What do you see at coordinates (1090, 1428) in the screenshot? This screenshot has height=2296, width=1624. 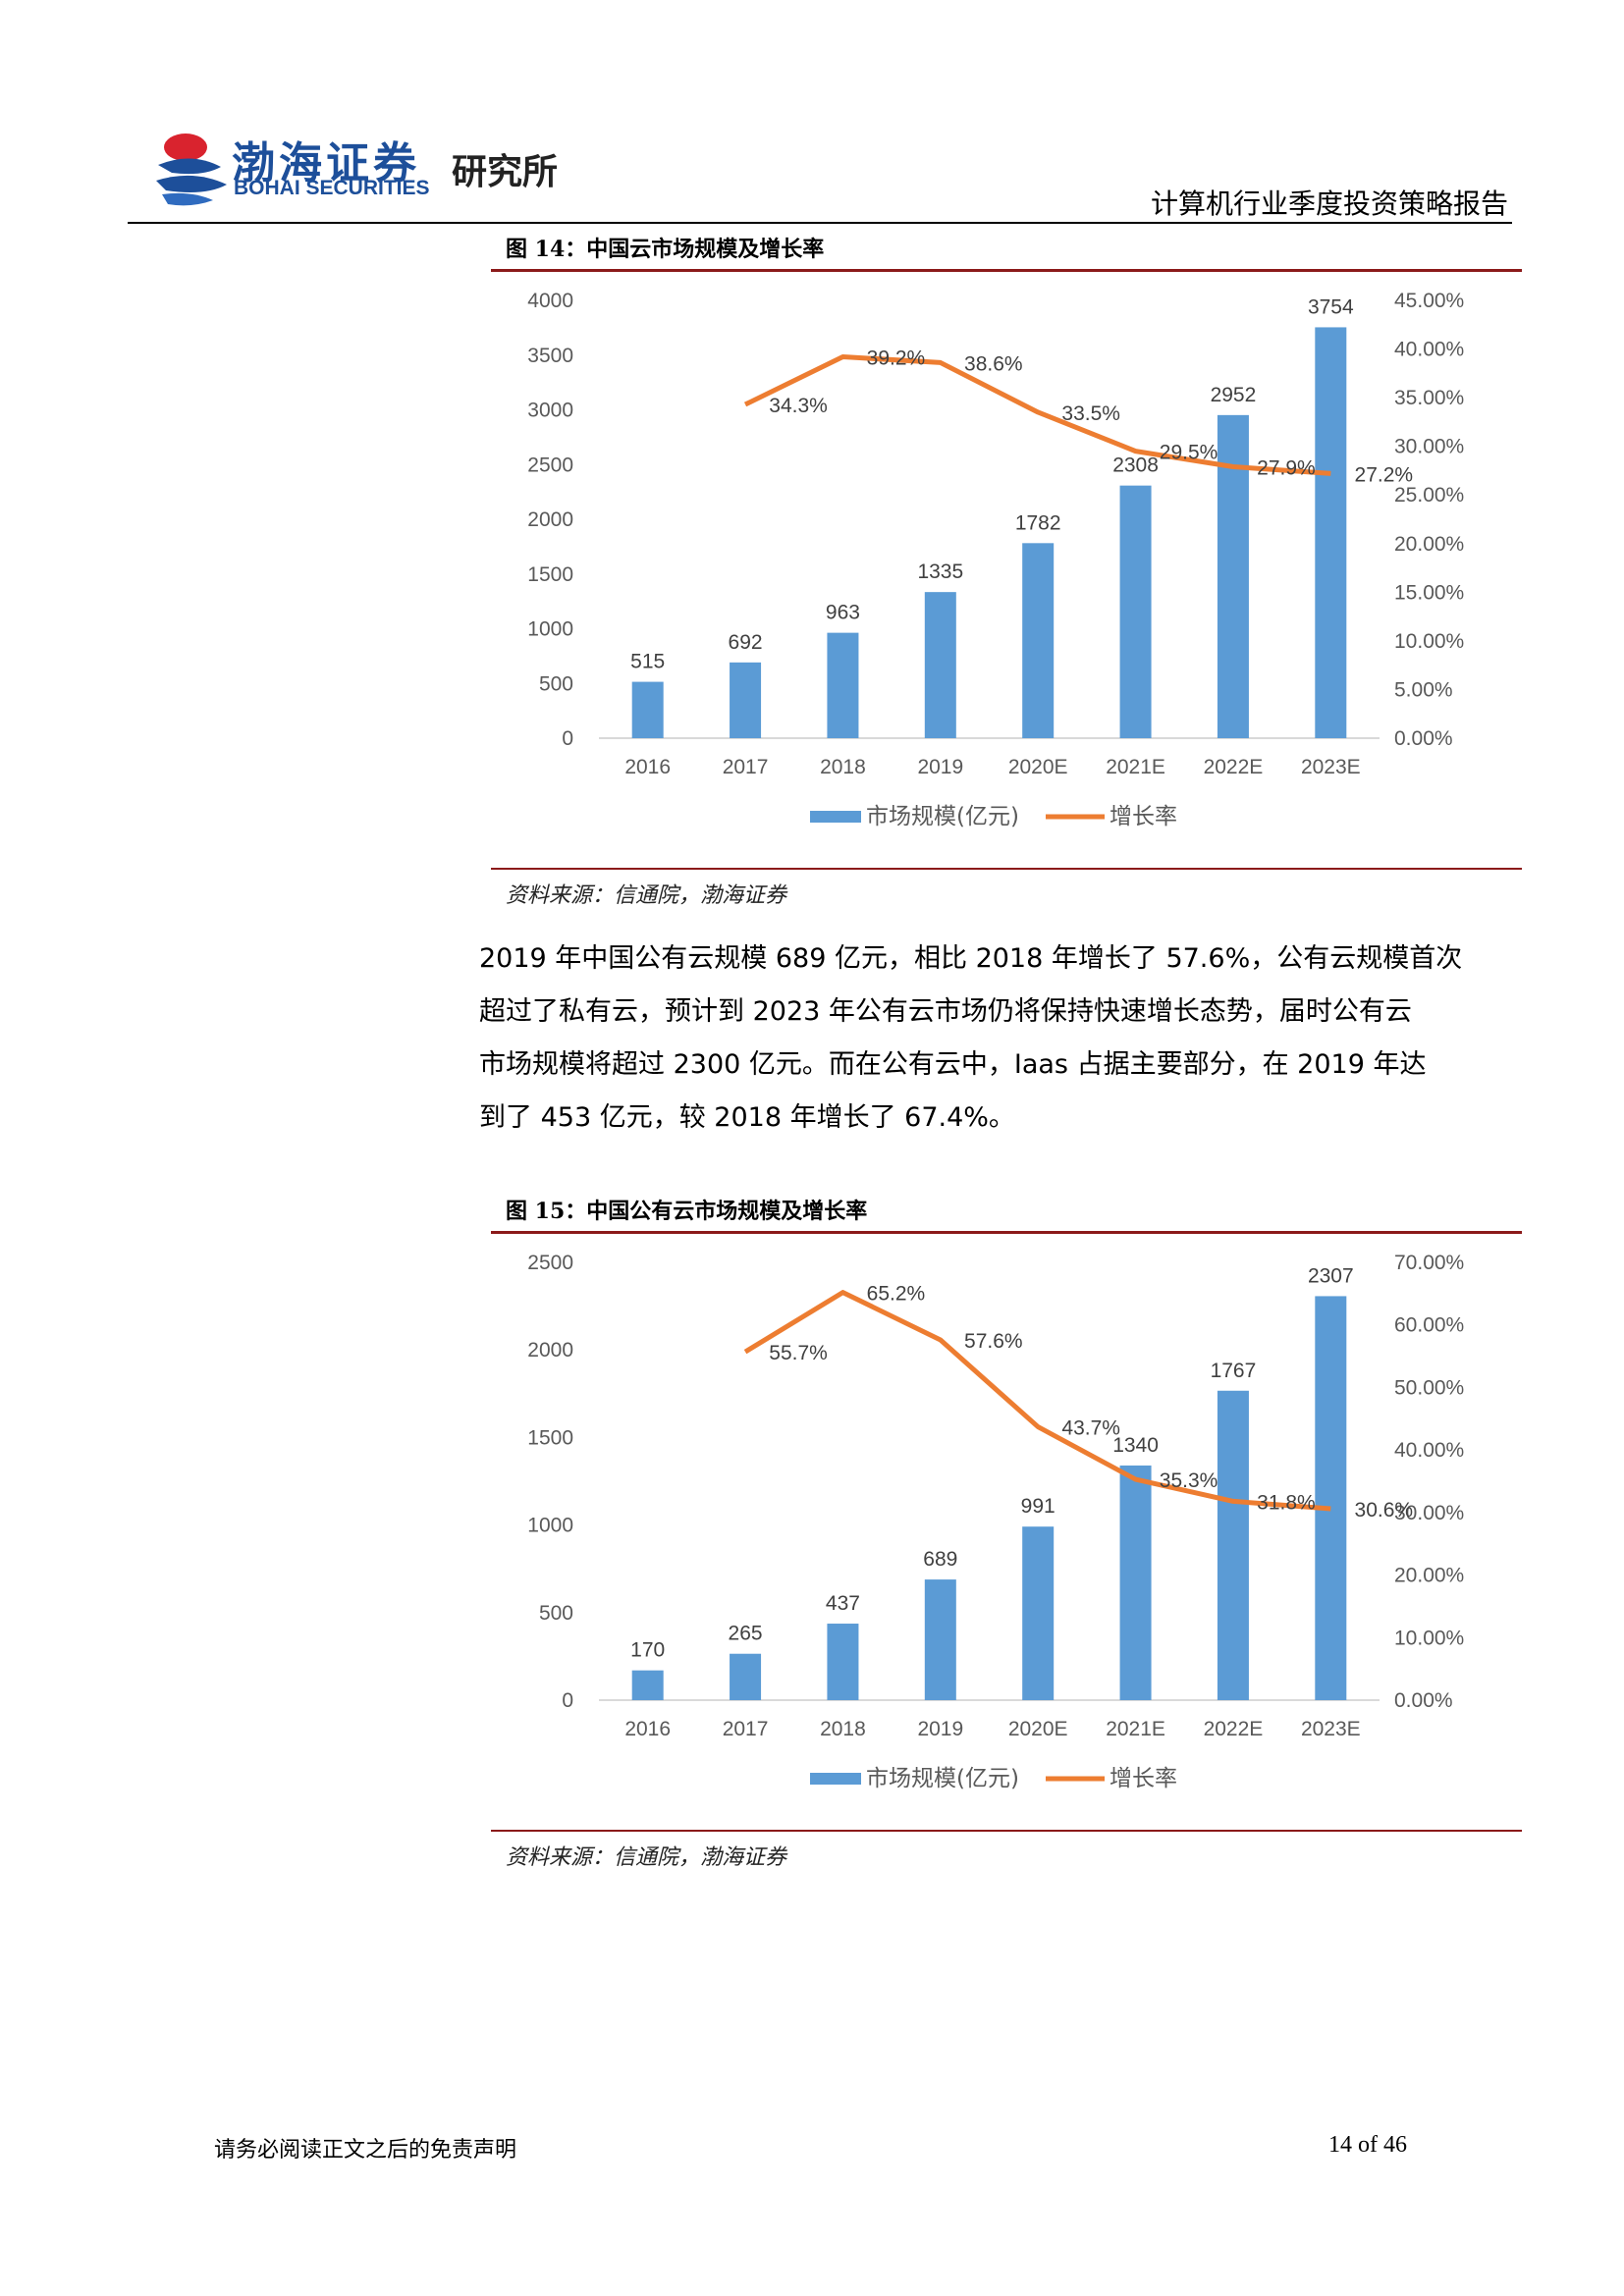 I see `line-data-label: 43.7%` at bounding box center [1090, 1428].